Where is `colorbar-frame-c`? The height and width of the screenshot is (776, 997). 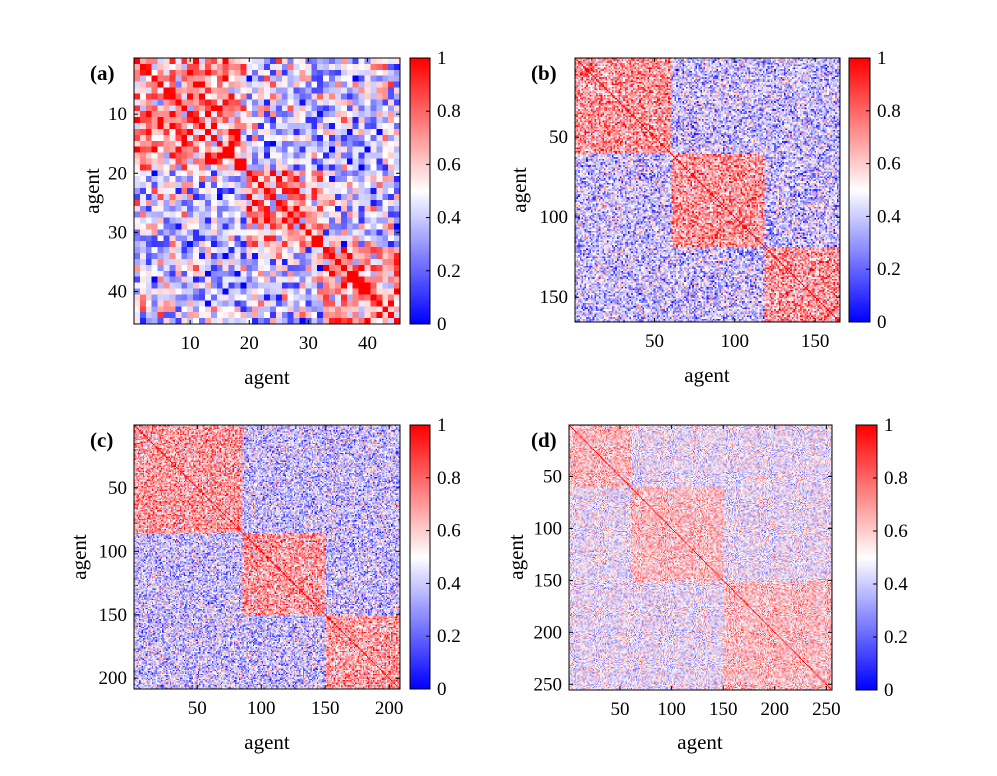 colorbar-frame-c is located at coordinates (420, 557).